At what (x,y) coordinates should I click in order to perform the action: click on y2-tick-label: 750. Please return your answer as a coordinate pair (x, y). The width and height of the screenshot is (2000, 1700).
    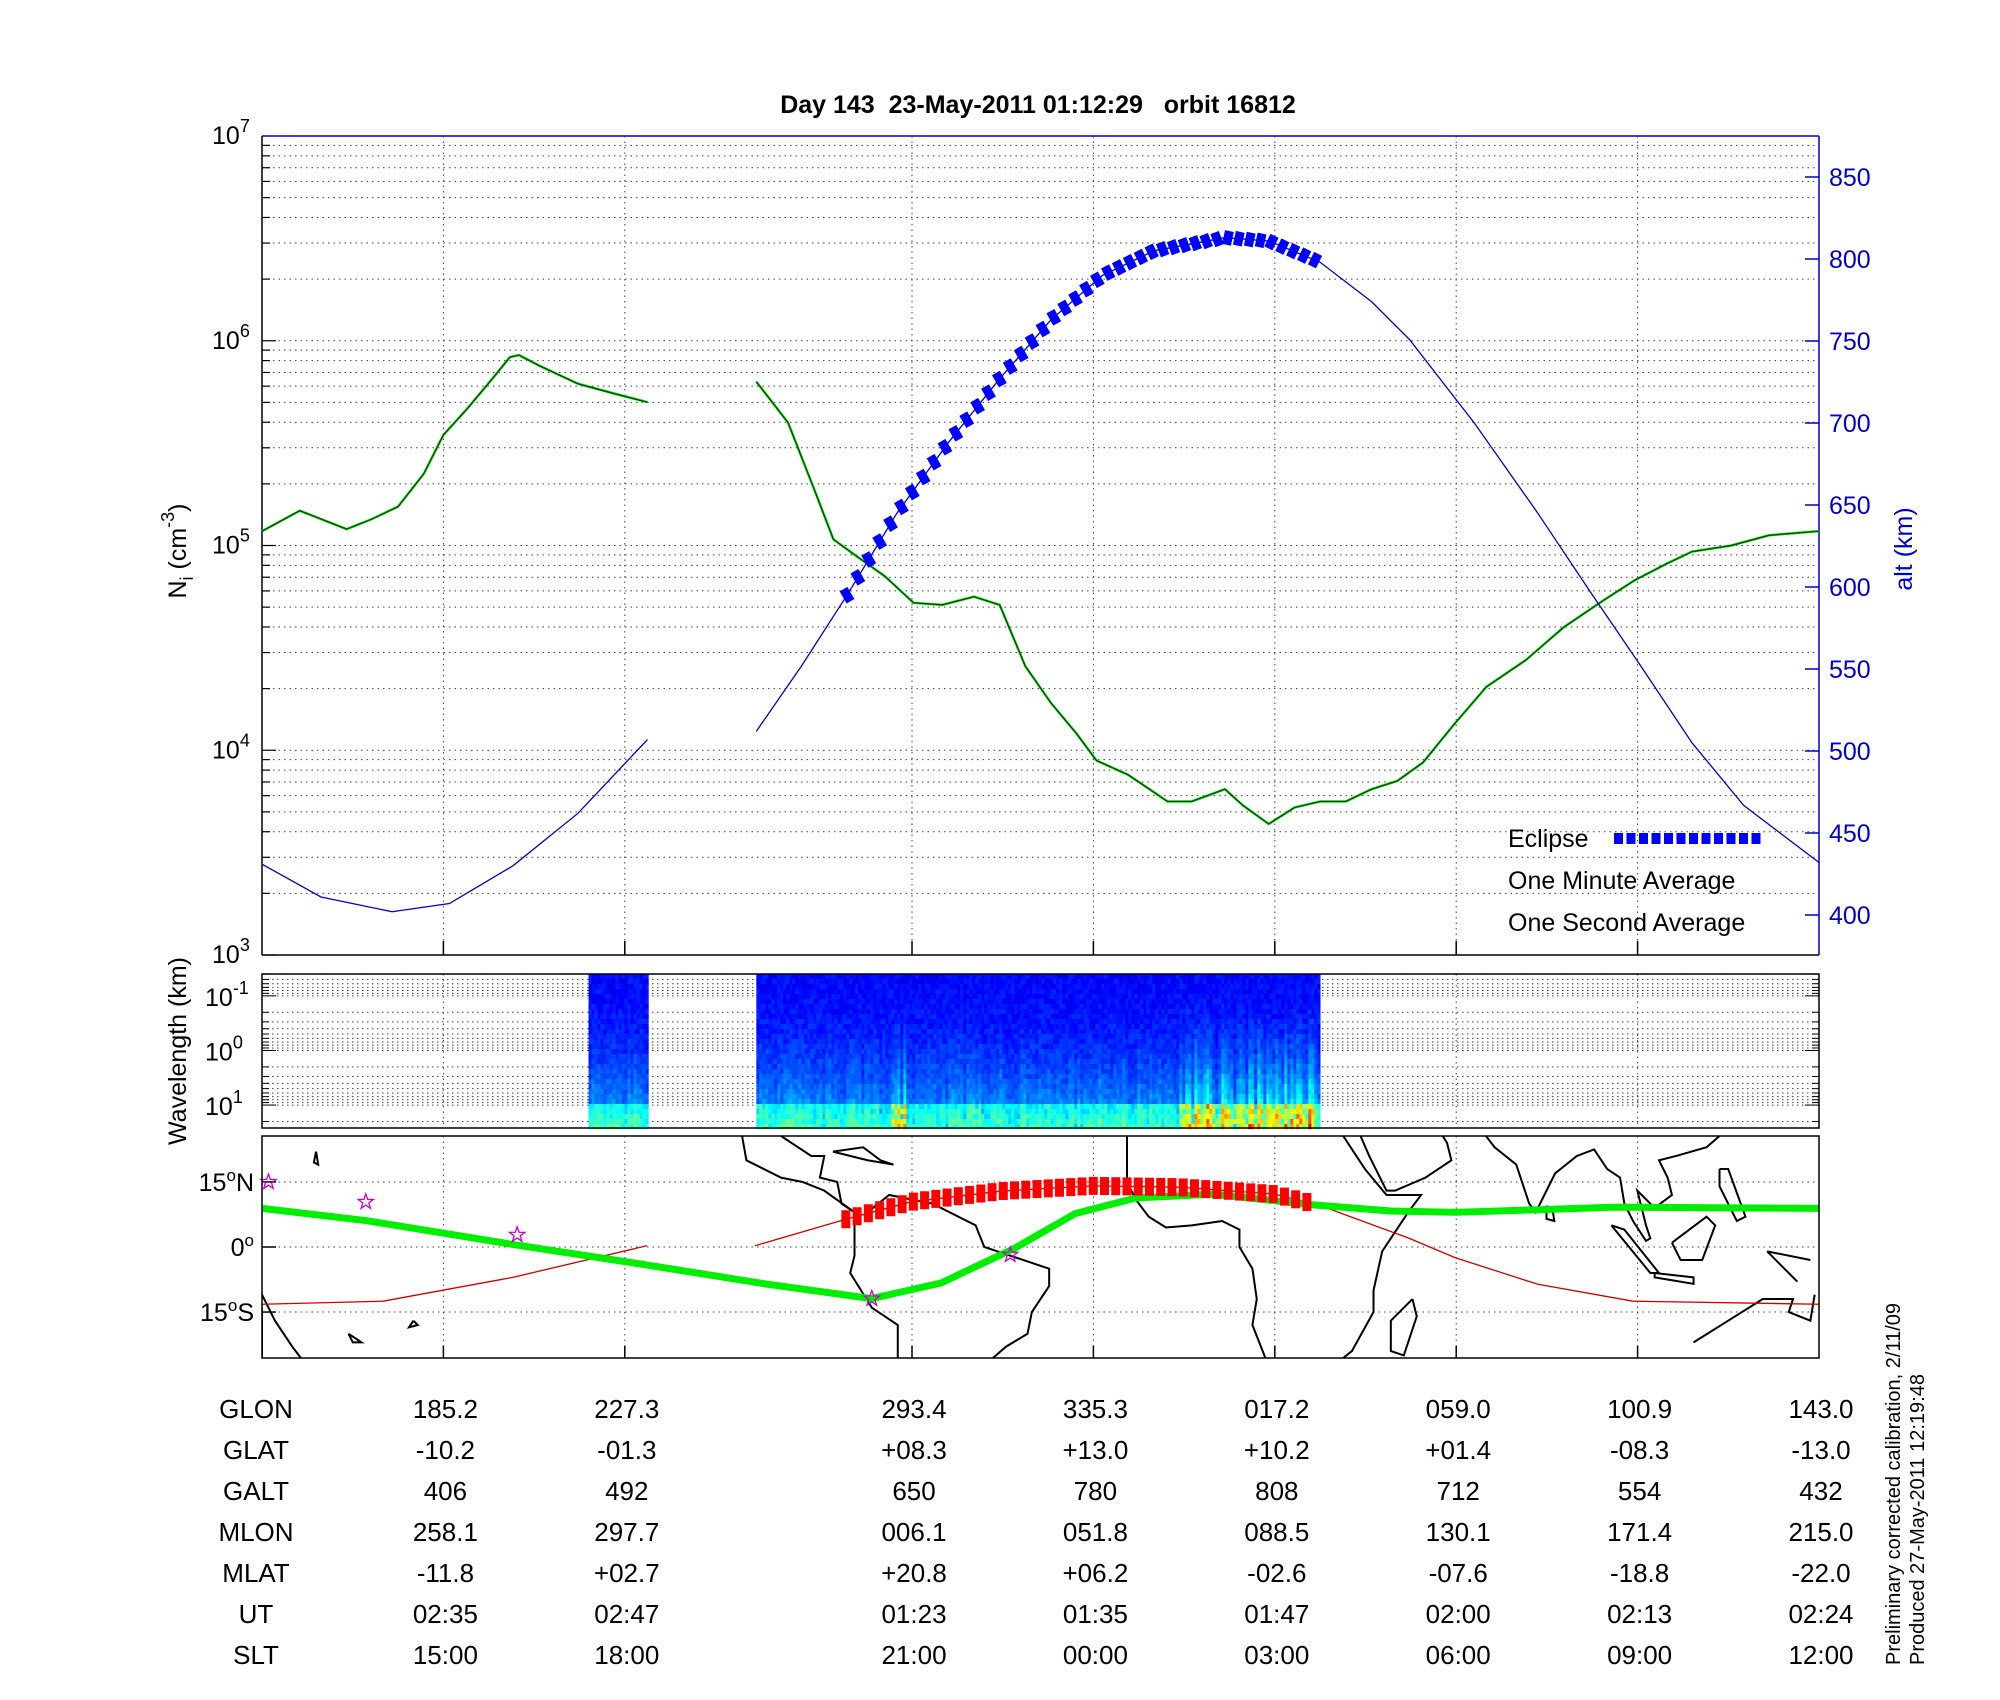
    Looking at the image, I should click on (1850, 342).